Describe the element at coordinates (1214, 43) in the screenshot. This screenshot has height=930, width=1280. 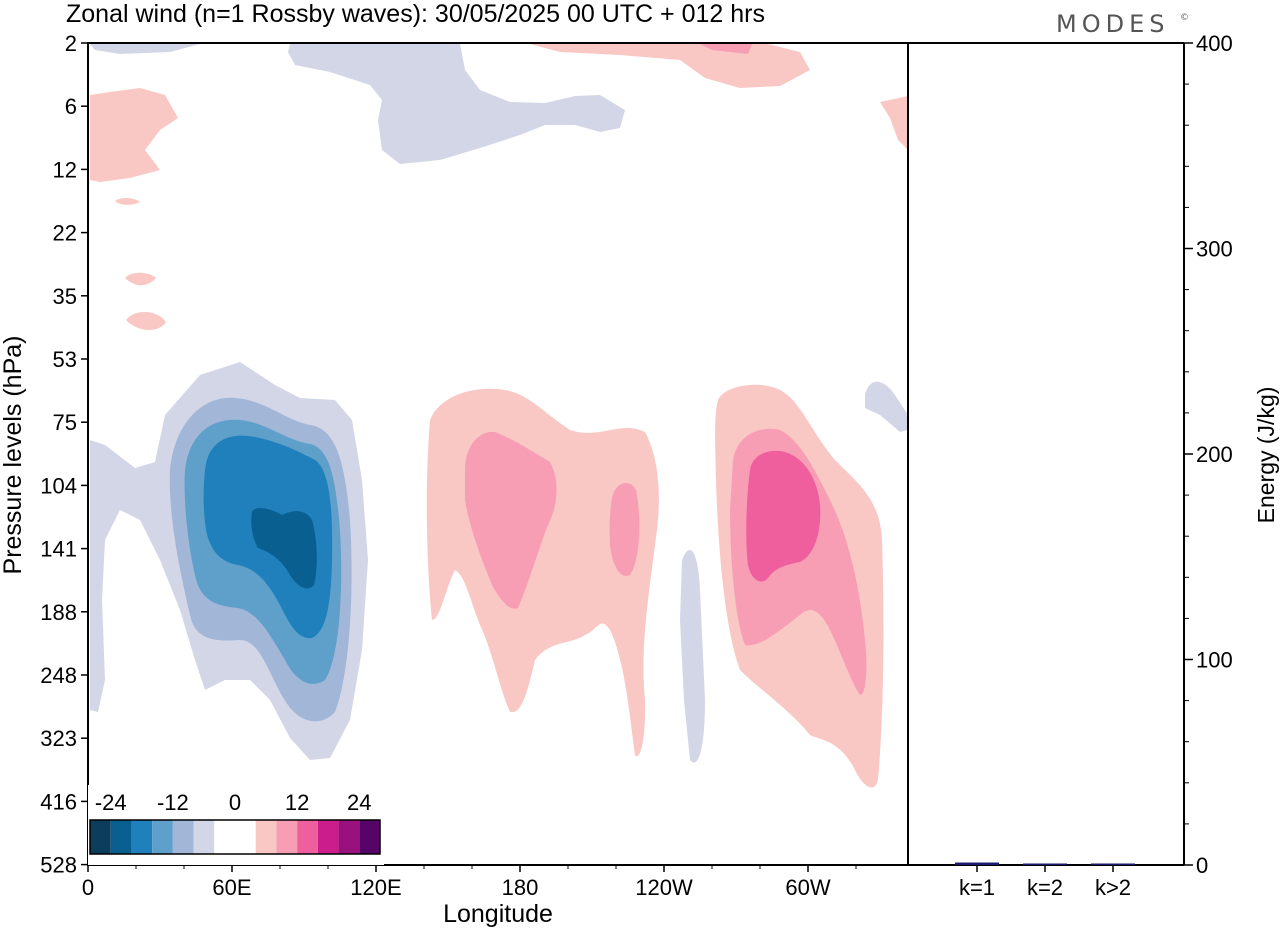
I see `energy-tick-label: 400` at that location.